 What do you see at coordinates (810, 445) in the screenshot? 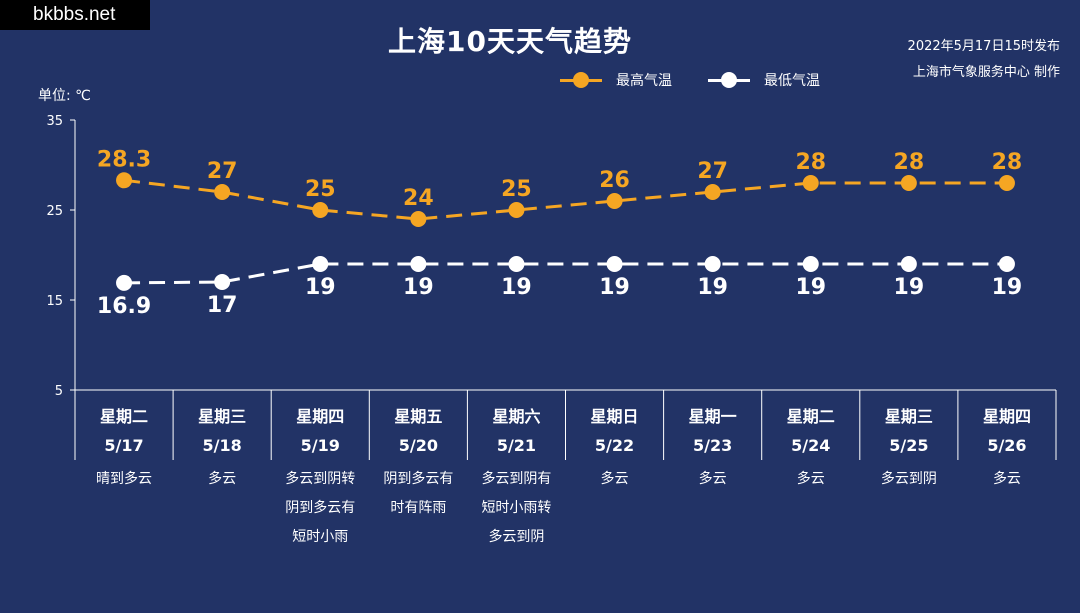
I see `date-label: 5/24` at bounding box center [810, 445].